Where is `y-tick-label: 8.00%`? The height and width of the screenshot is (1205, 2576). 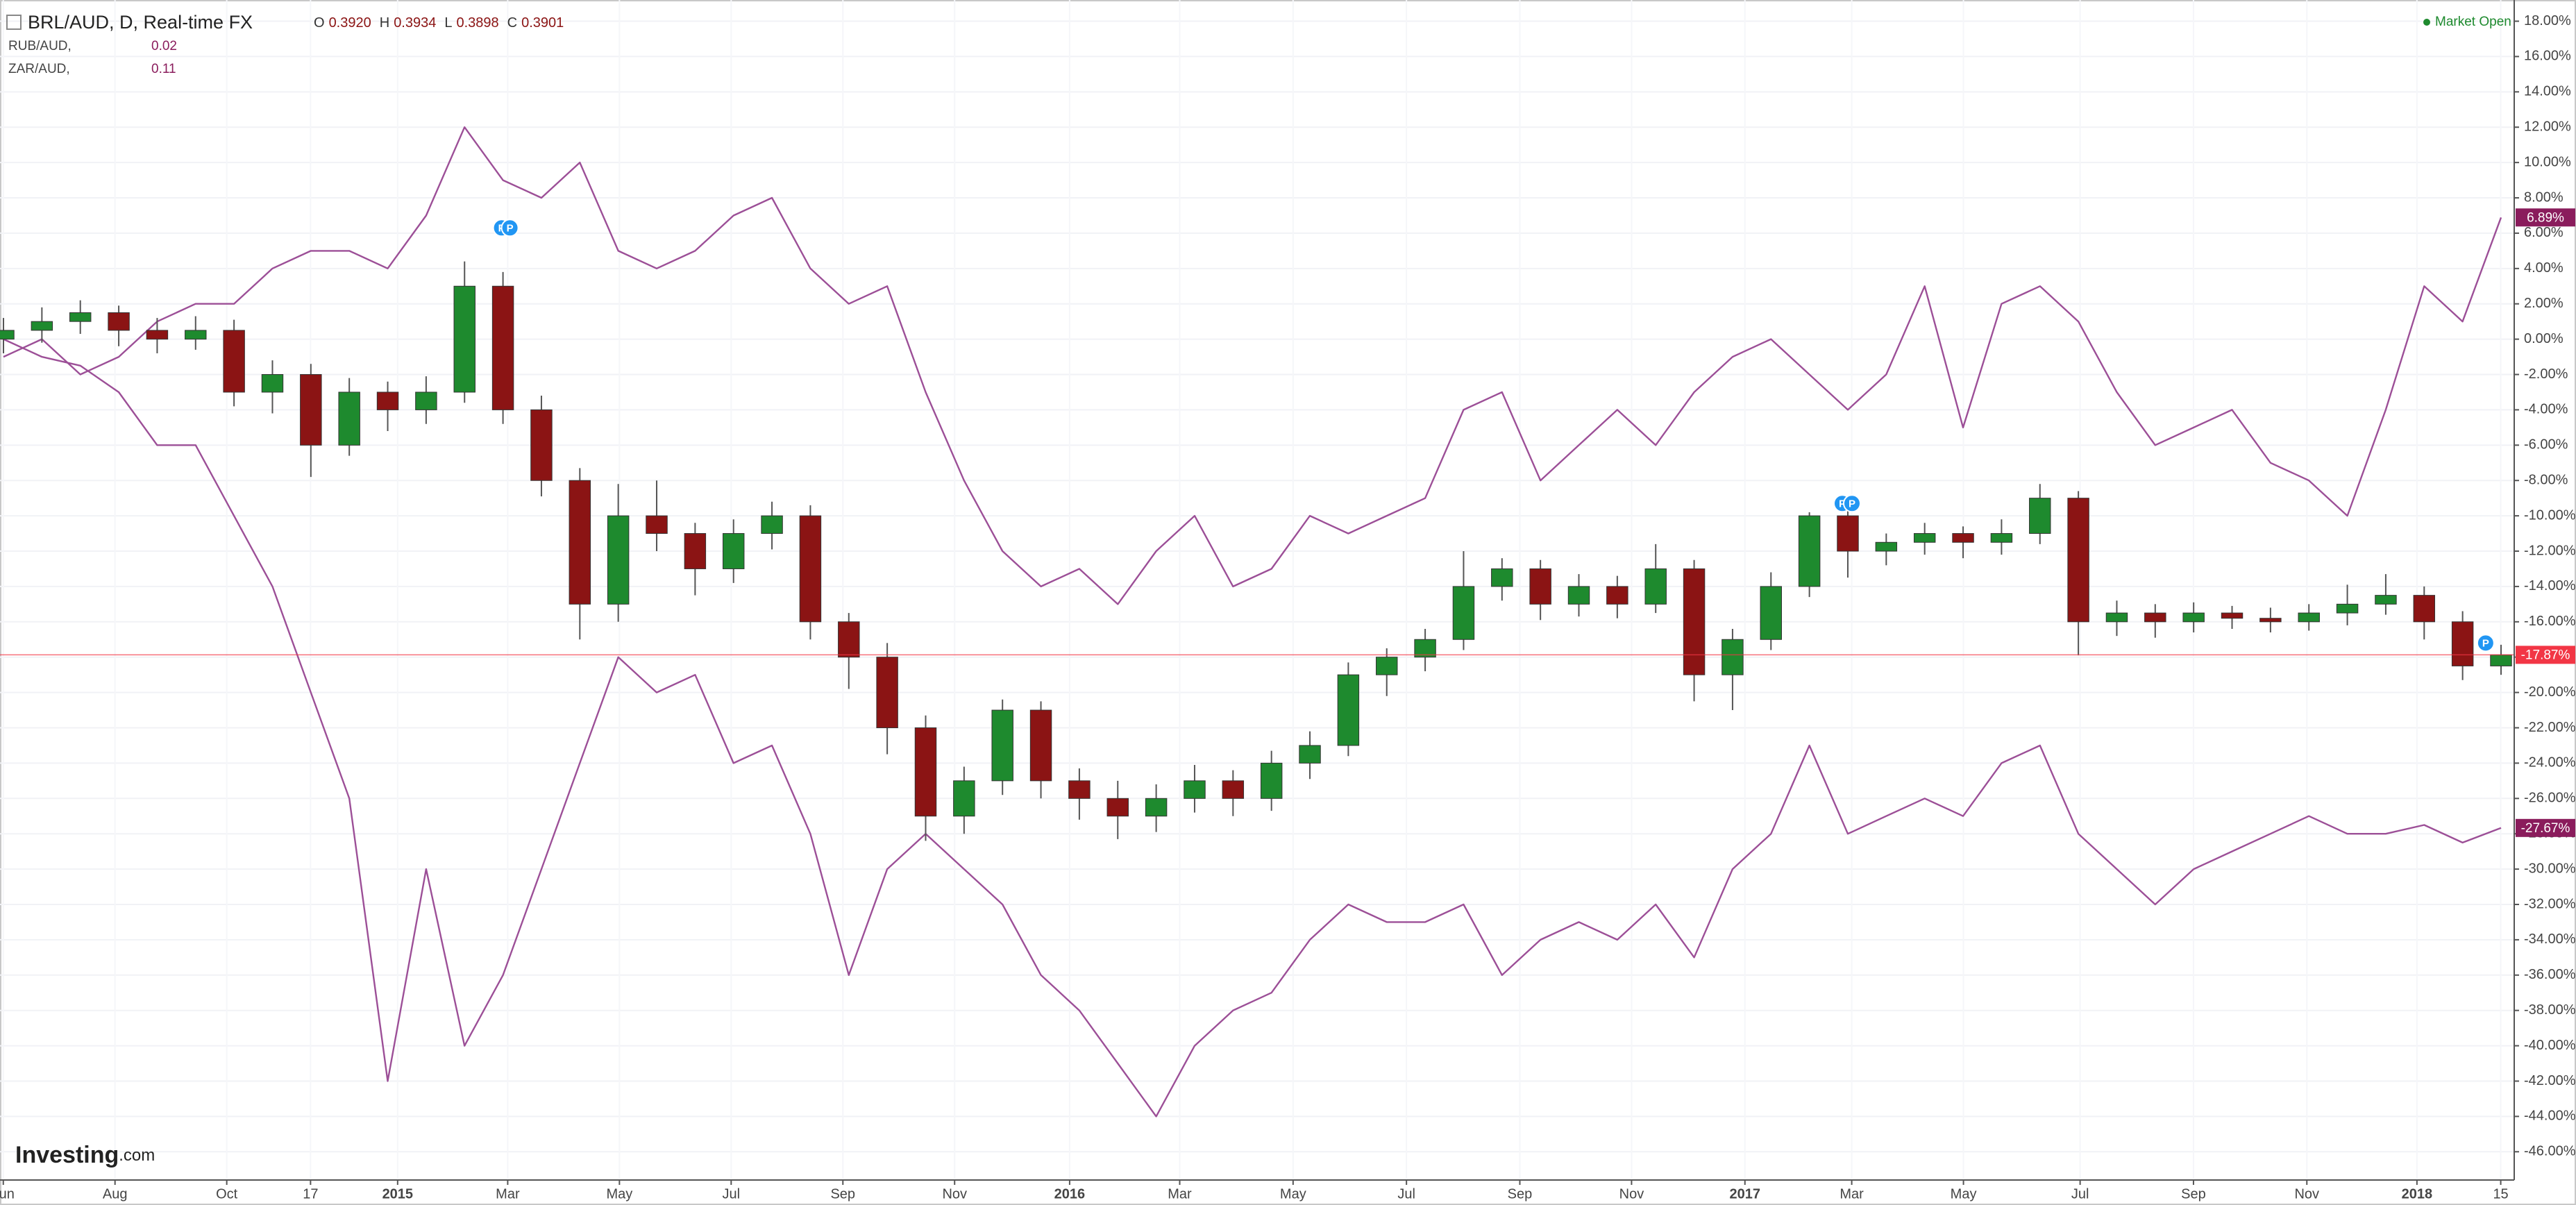
y-tick-label: 8.00% is located at coordinates (2544, 197).